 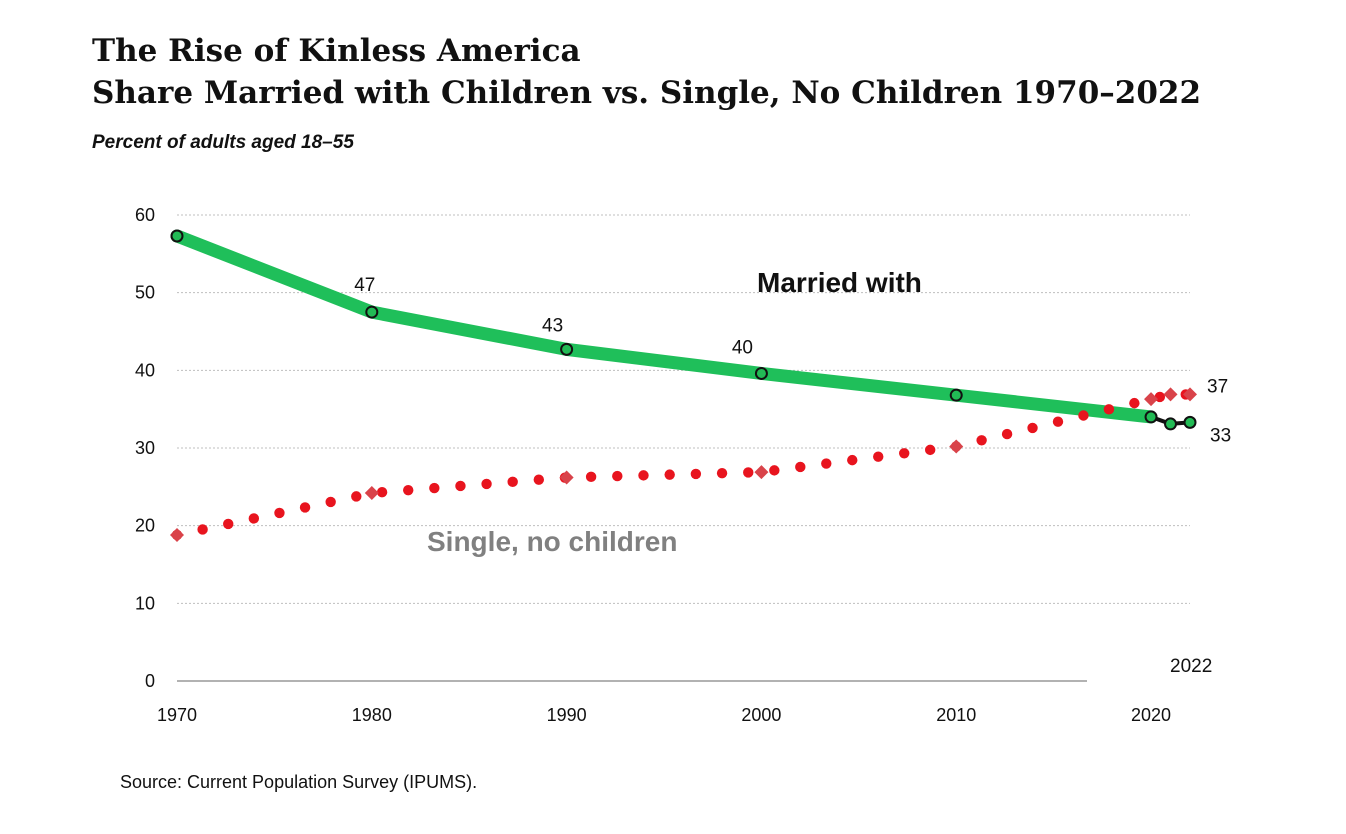 What do you see at coordinates (145, 293) in the screenshot?
I see `y-tick-label: 50` at bounding box center [145, 293].